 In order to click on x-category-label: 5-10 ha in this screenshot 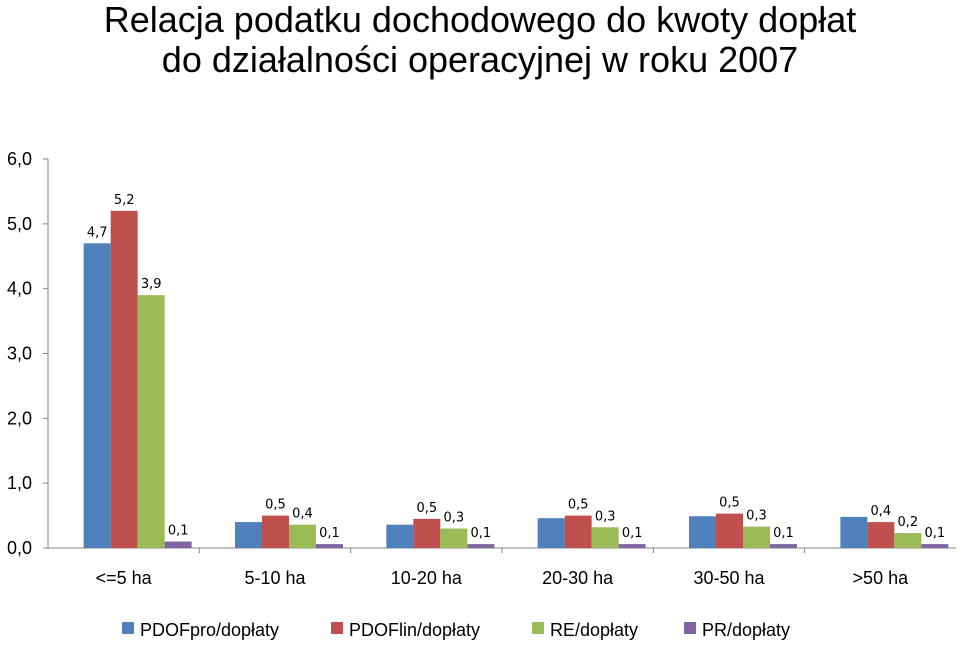, I will do `click(275, 578)`.